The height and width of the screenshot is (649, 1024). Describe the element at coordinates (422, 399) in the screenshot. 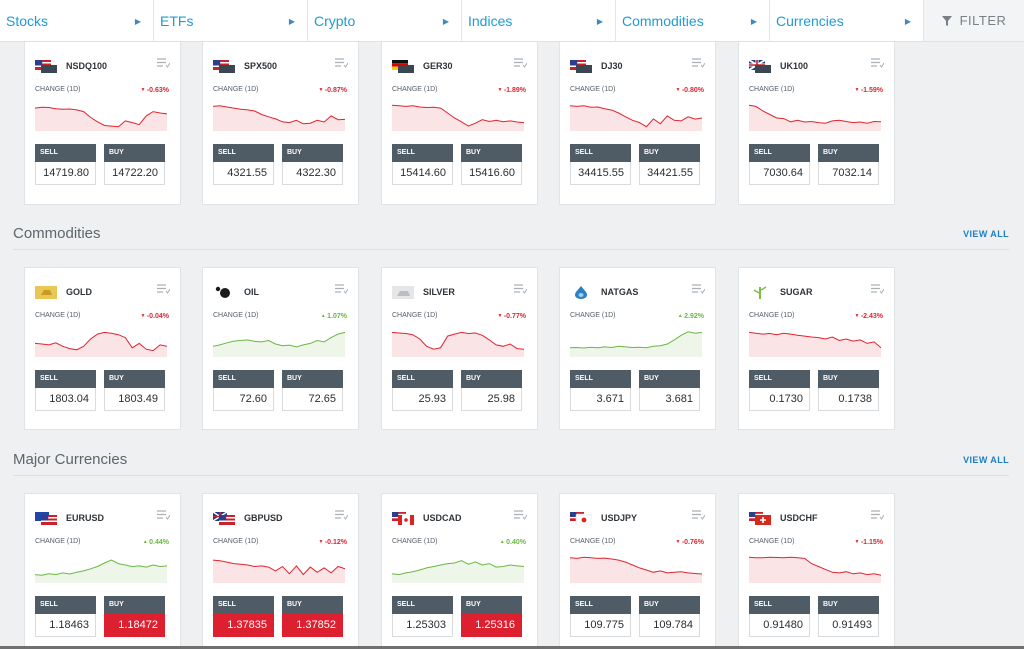

I see `sell-price: 25.93` at that location.